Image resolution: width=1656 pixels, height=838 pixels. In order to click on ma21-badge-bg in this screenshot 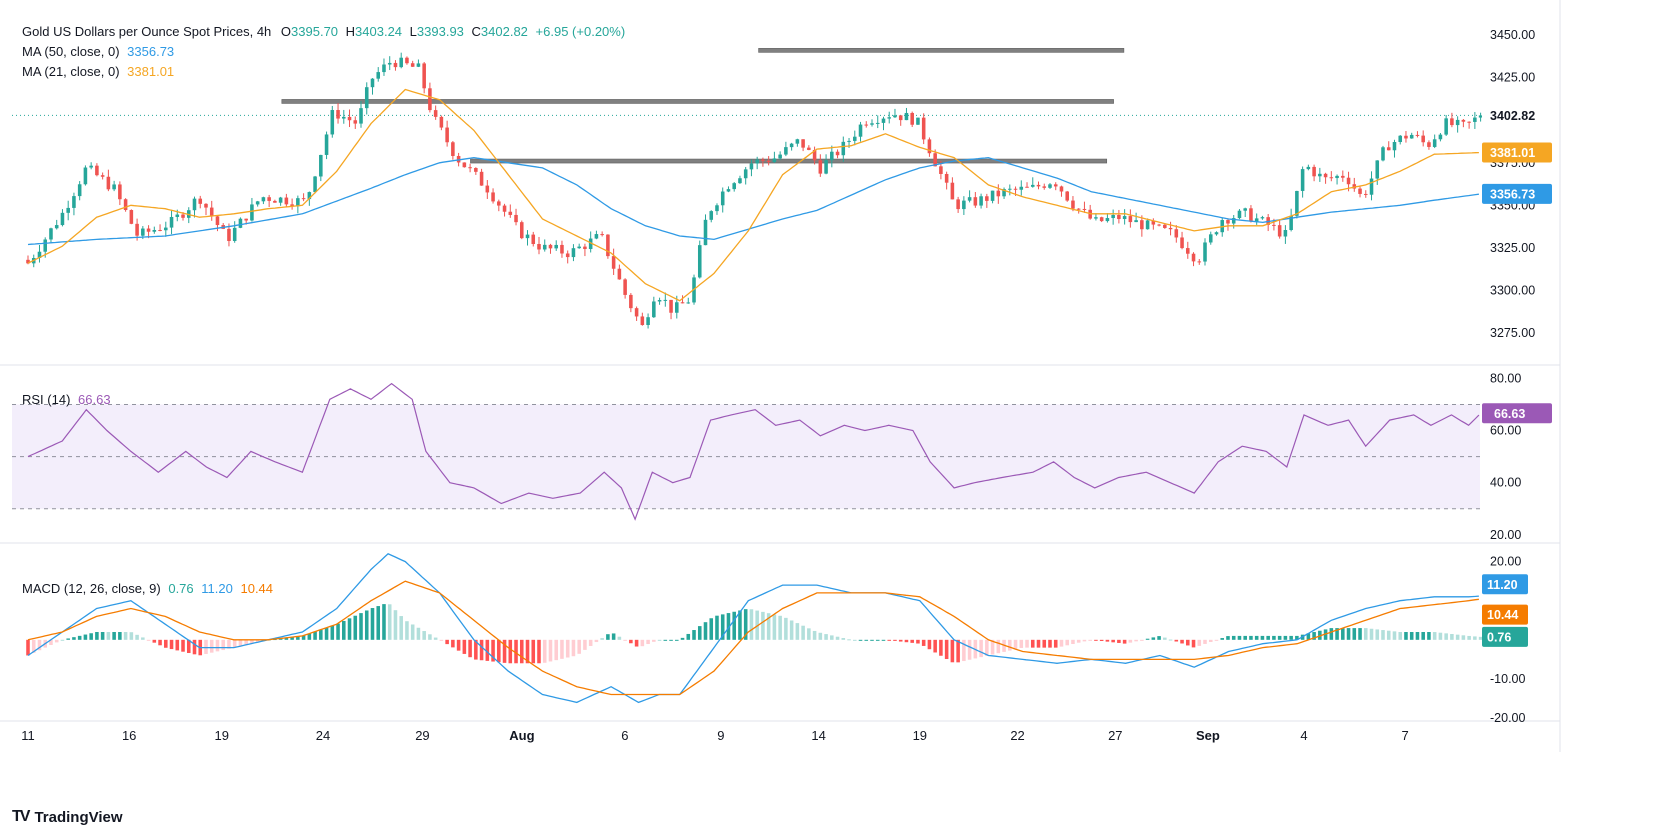, I will do `click(1517, 152)`.